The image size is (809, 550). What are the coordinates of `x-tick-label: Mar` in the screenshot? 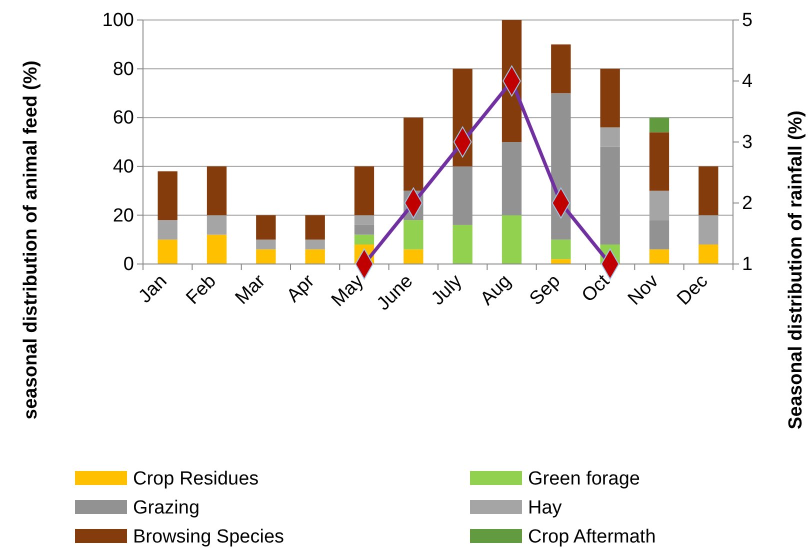 It's located at (251, 289).